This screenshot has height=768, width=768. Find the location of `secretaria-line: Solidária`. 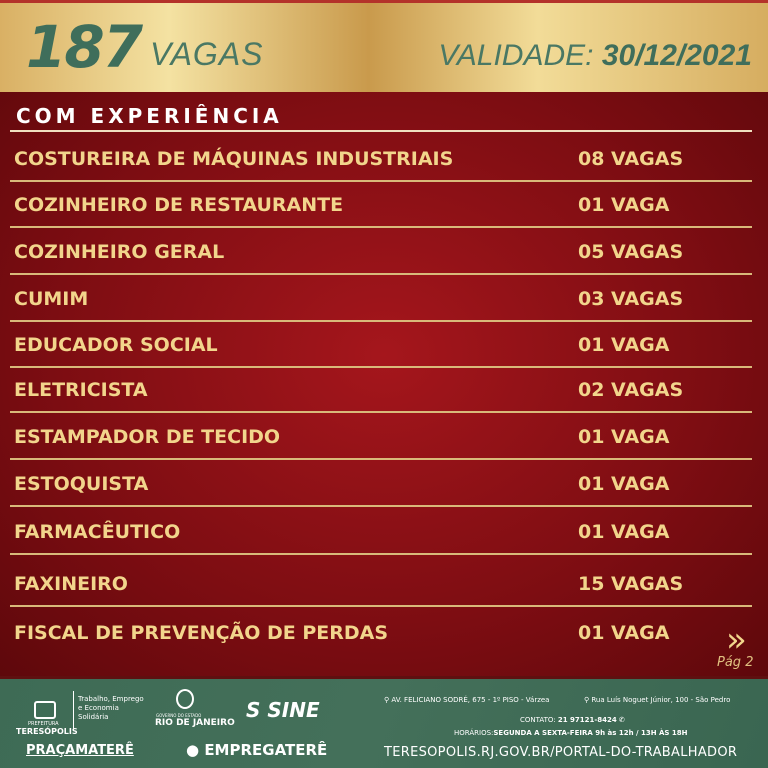

secretaria-line: Solidária is located at coordinates (93, 717).